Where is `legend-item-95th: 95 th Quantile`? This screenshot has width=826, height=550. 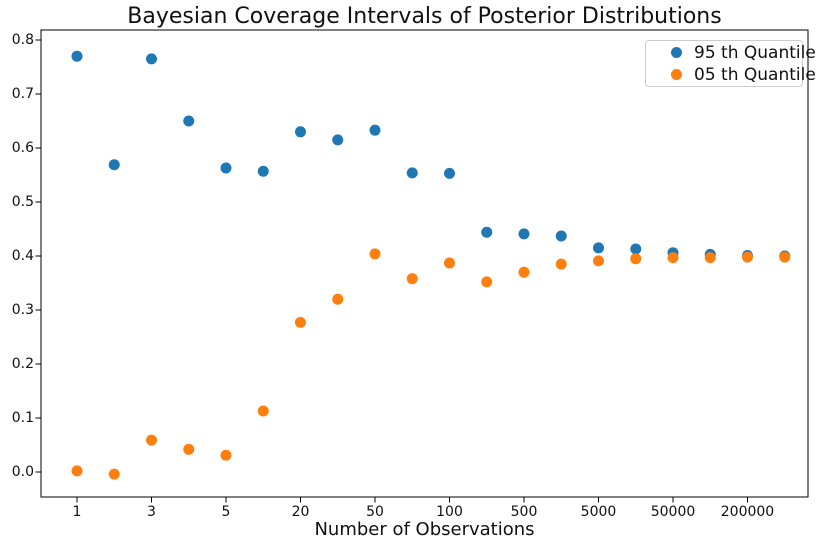
legend-item-95th: 95 th Quantile is located at coordinates (731, 53).